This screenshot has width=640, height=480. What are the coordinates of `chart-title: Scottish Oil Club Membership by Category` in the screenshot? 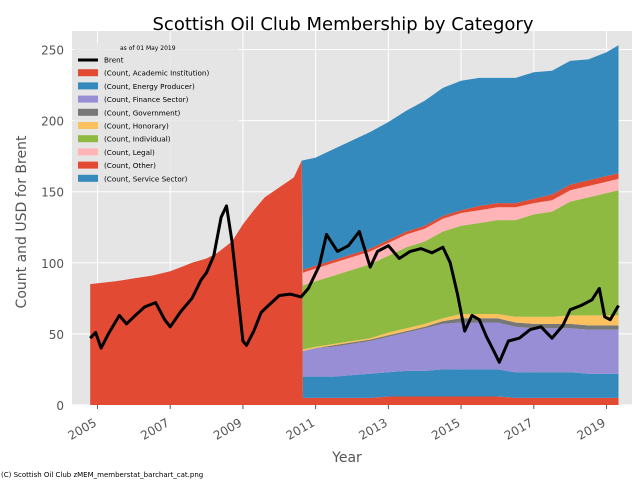 It's located at (343, 24).